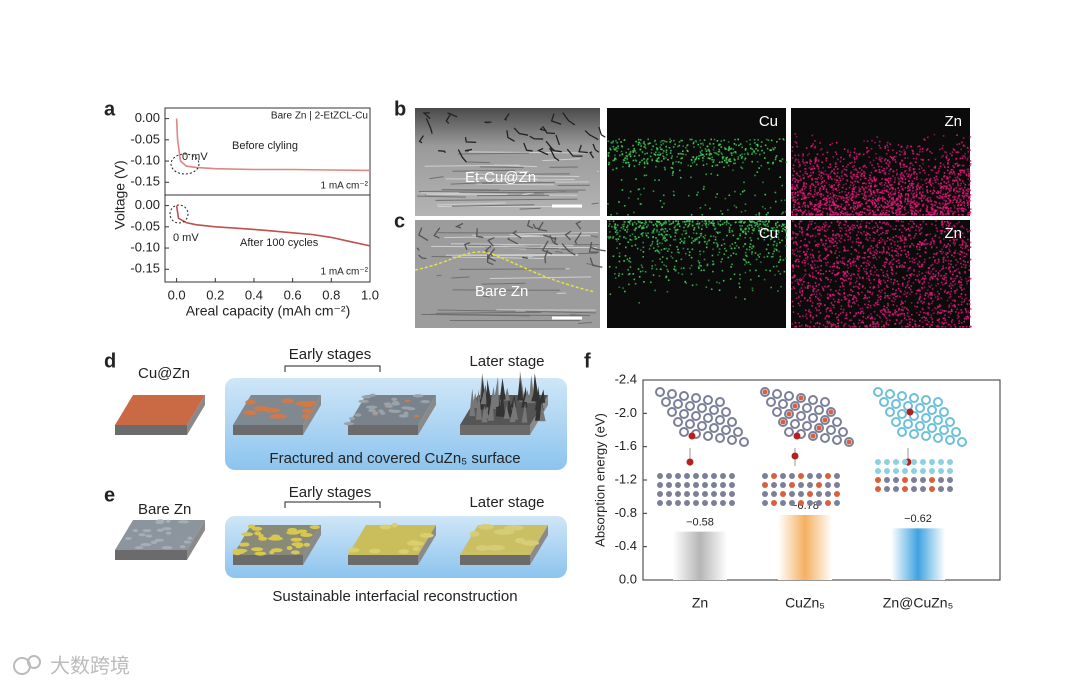 This screenshot has height=689, width=1080. What do you see at coordinates (593, 247) in the screenshot?
I see `sem-crack` at bounding box center [593, 247].